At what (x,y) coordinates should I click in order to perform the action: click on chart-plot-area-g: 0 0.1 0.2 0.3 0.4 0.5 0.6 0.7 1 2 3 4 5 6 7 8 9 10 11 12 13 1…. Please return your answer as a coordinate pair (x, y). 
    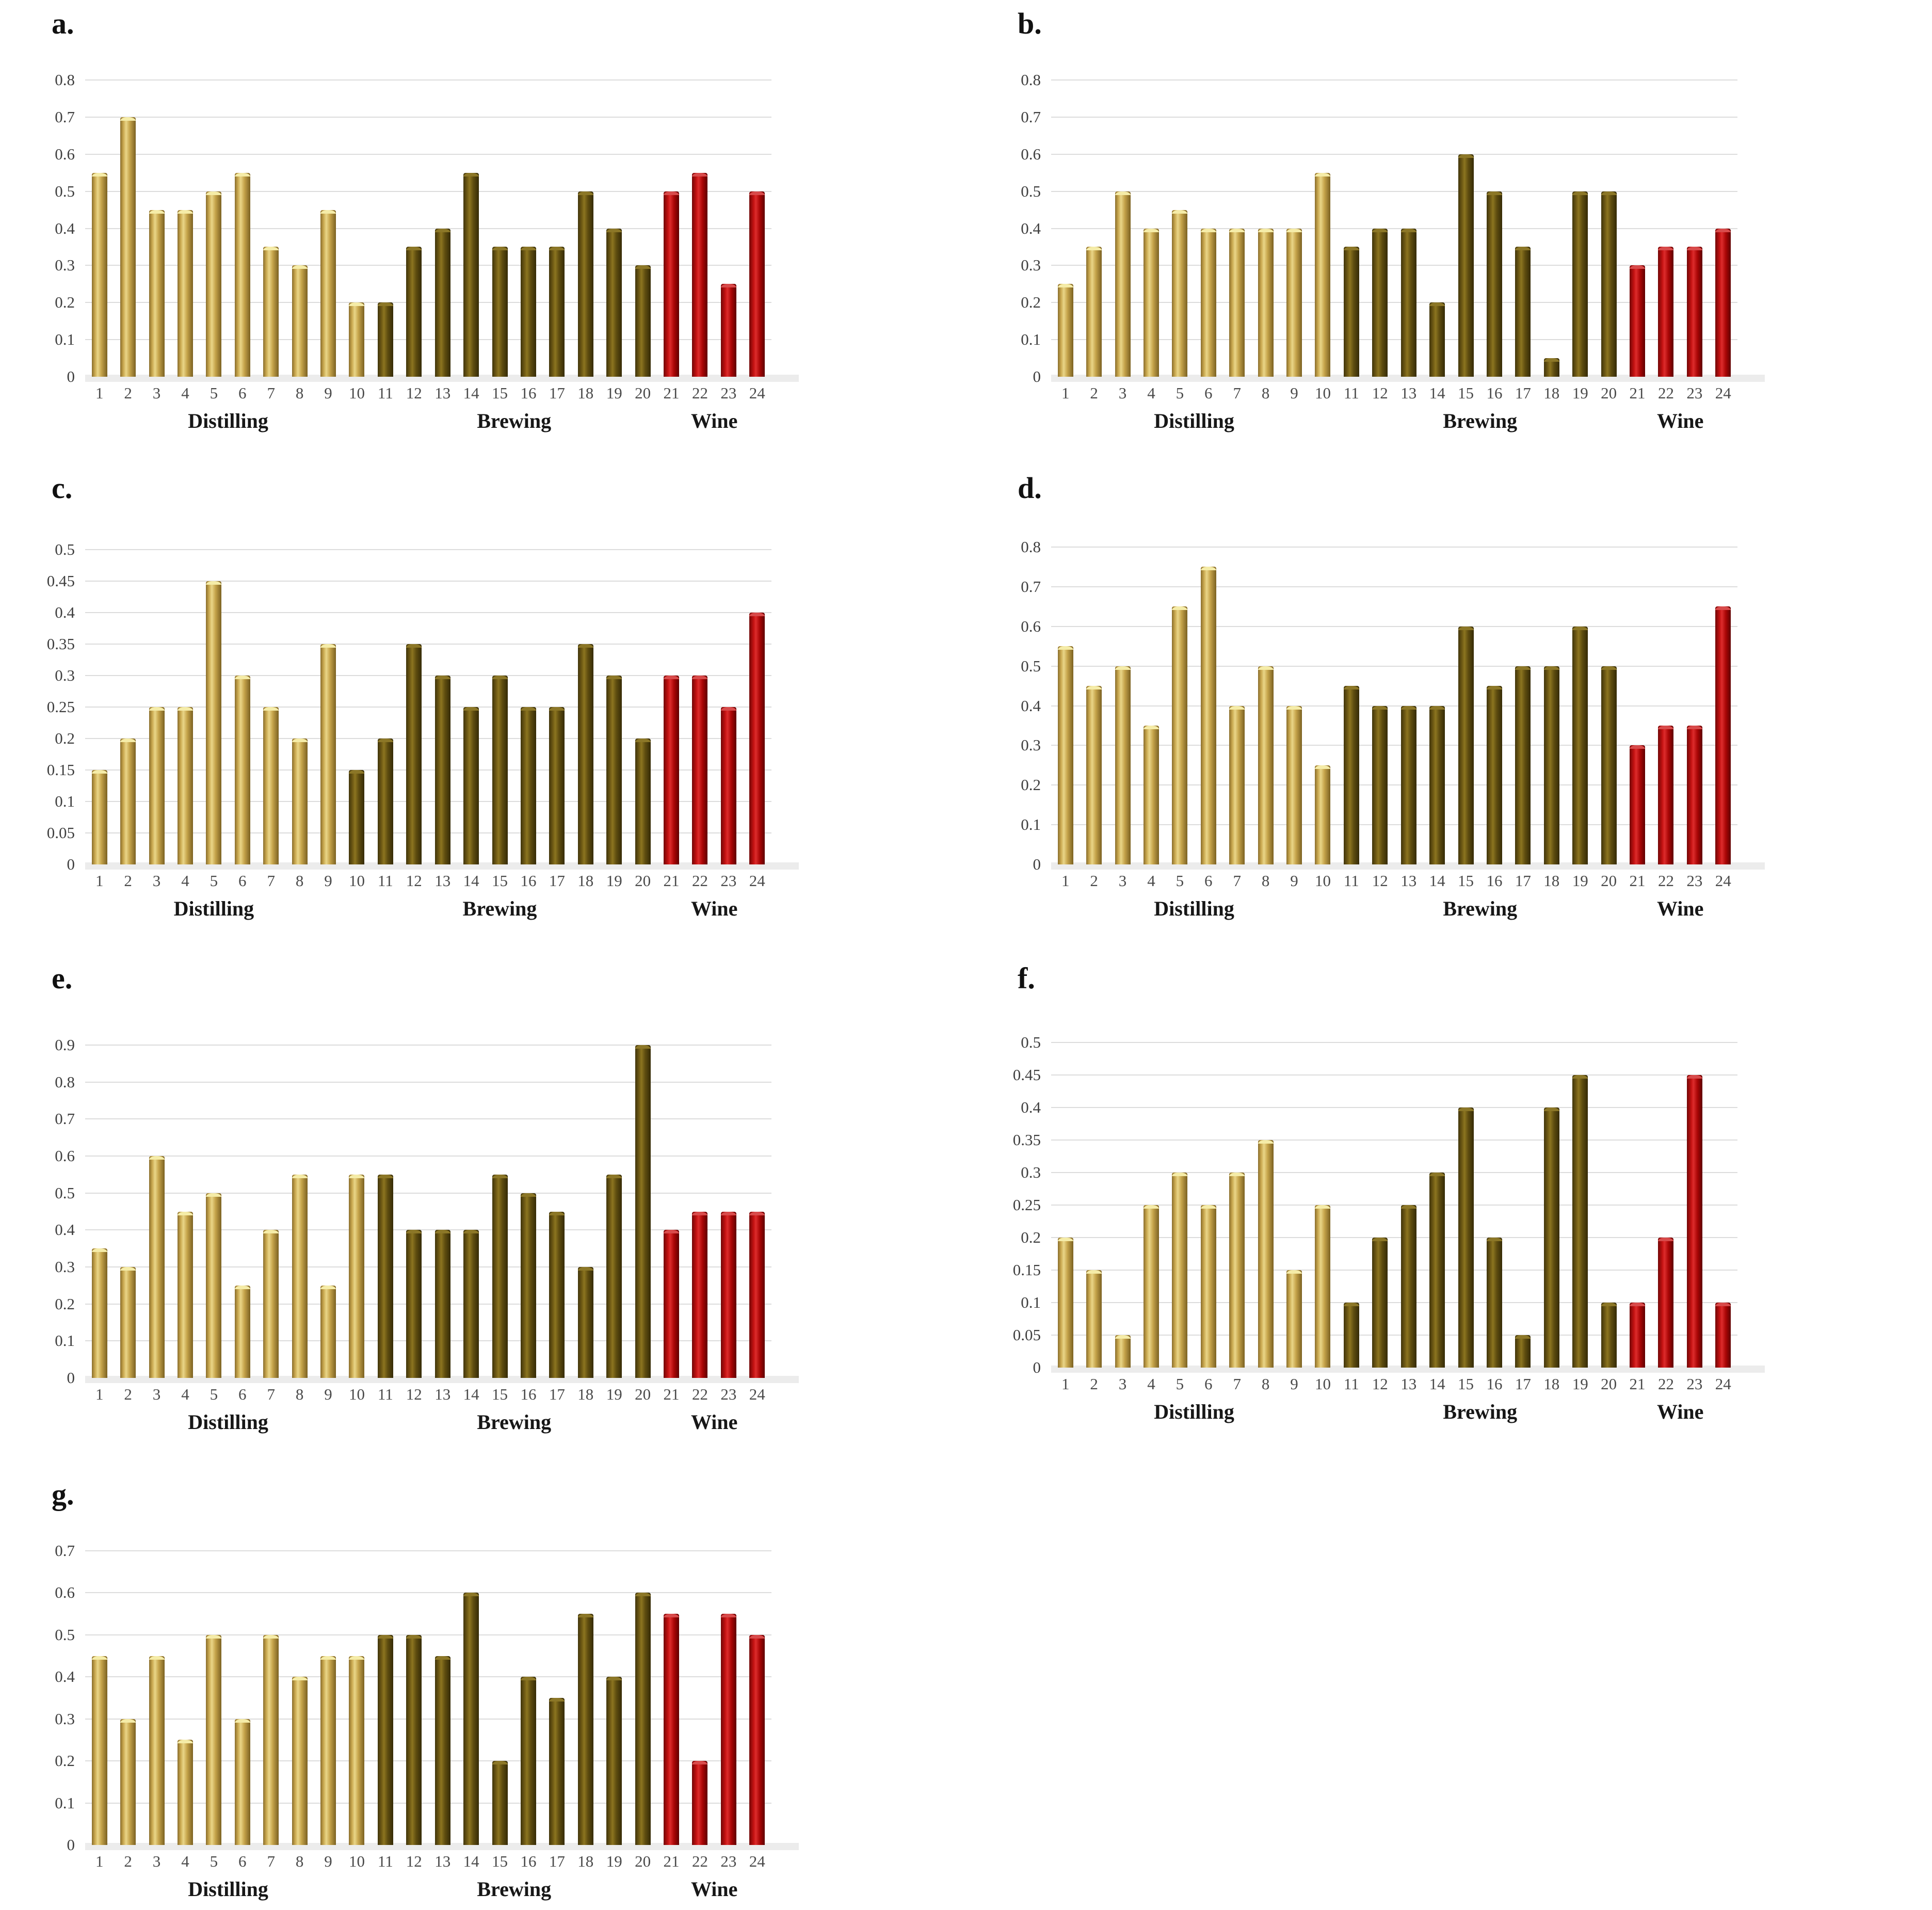
    Looking at the image, I should click on (427, 1722).